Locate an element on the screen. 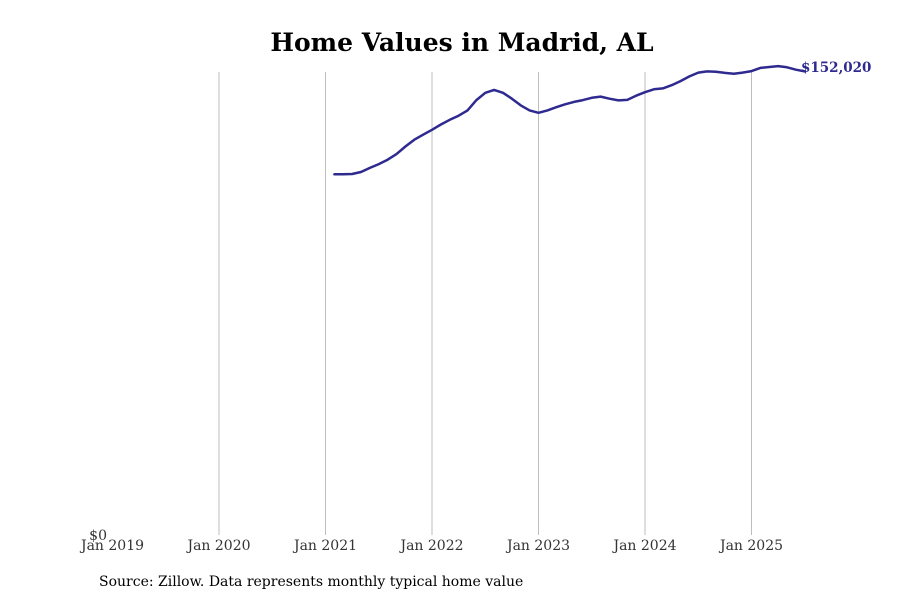 This screenshot has width=900, height=600. x-tick-label: Jan 2025 is located at coordinates (750, 546).